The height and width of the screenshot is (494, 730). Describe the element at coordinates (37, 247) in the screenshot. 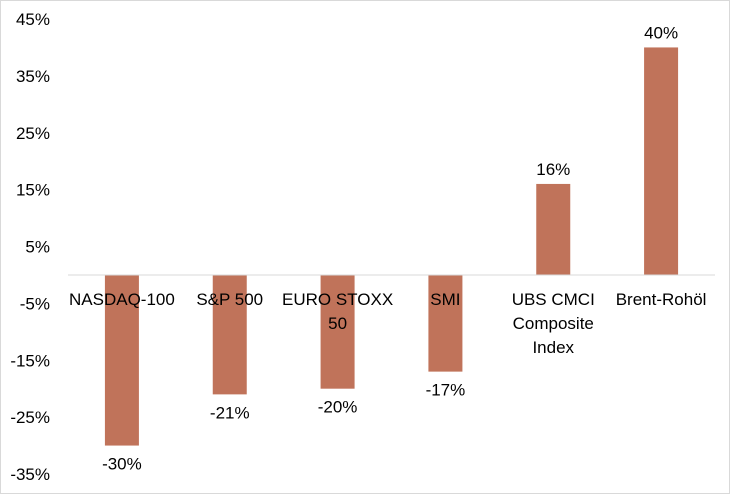

I see `y-tick-label: 5%` at that location.